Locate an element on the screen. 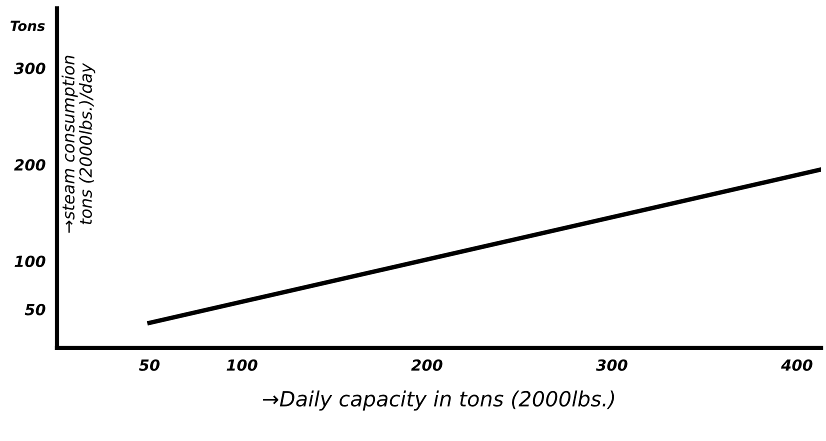 The image size is (826, 441). x-tick-label: 400 is located at coordinates (796, 365).